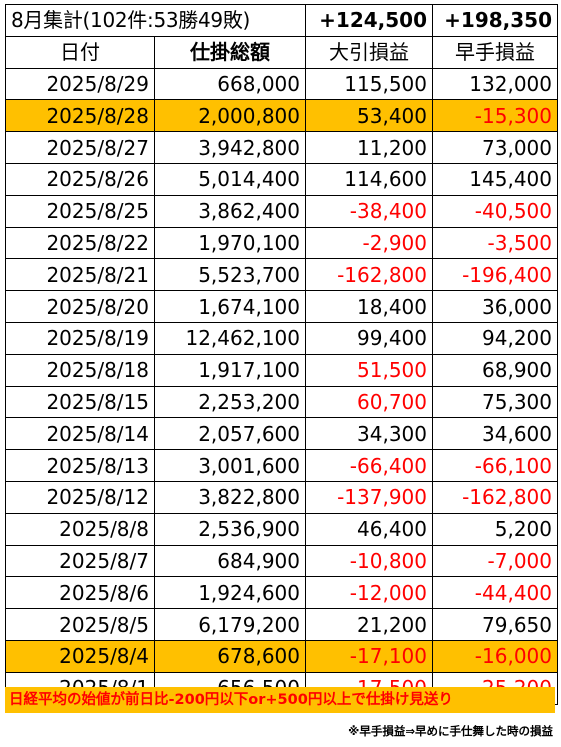 The image size is (561, 747). I want to click on table-row: 2025/8/13 3,001,600 -66,400 -66,100, so click(281, 465).